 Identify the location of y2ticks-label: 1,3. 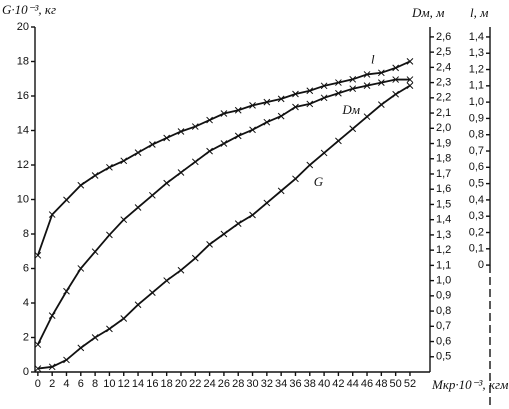
(443, 235).